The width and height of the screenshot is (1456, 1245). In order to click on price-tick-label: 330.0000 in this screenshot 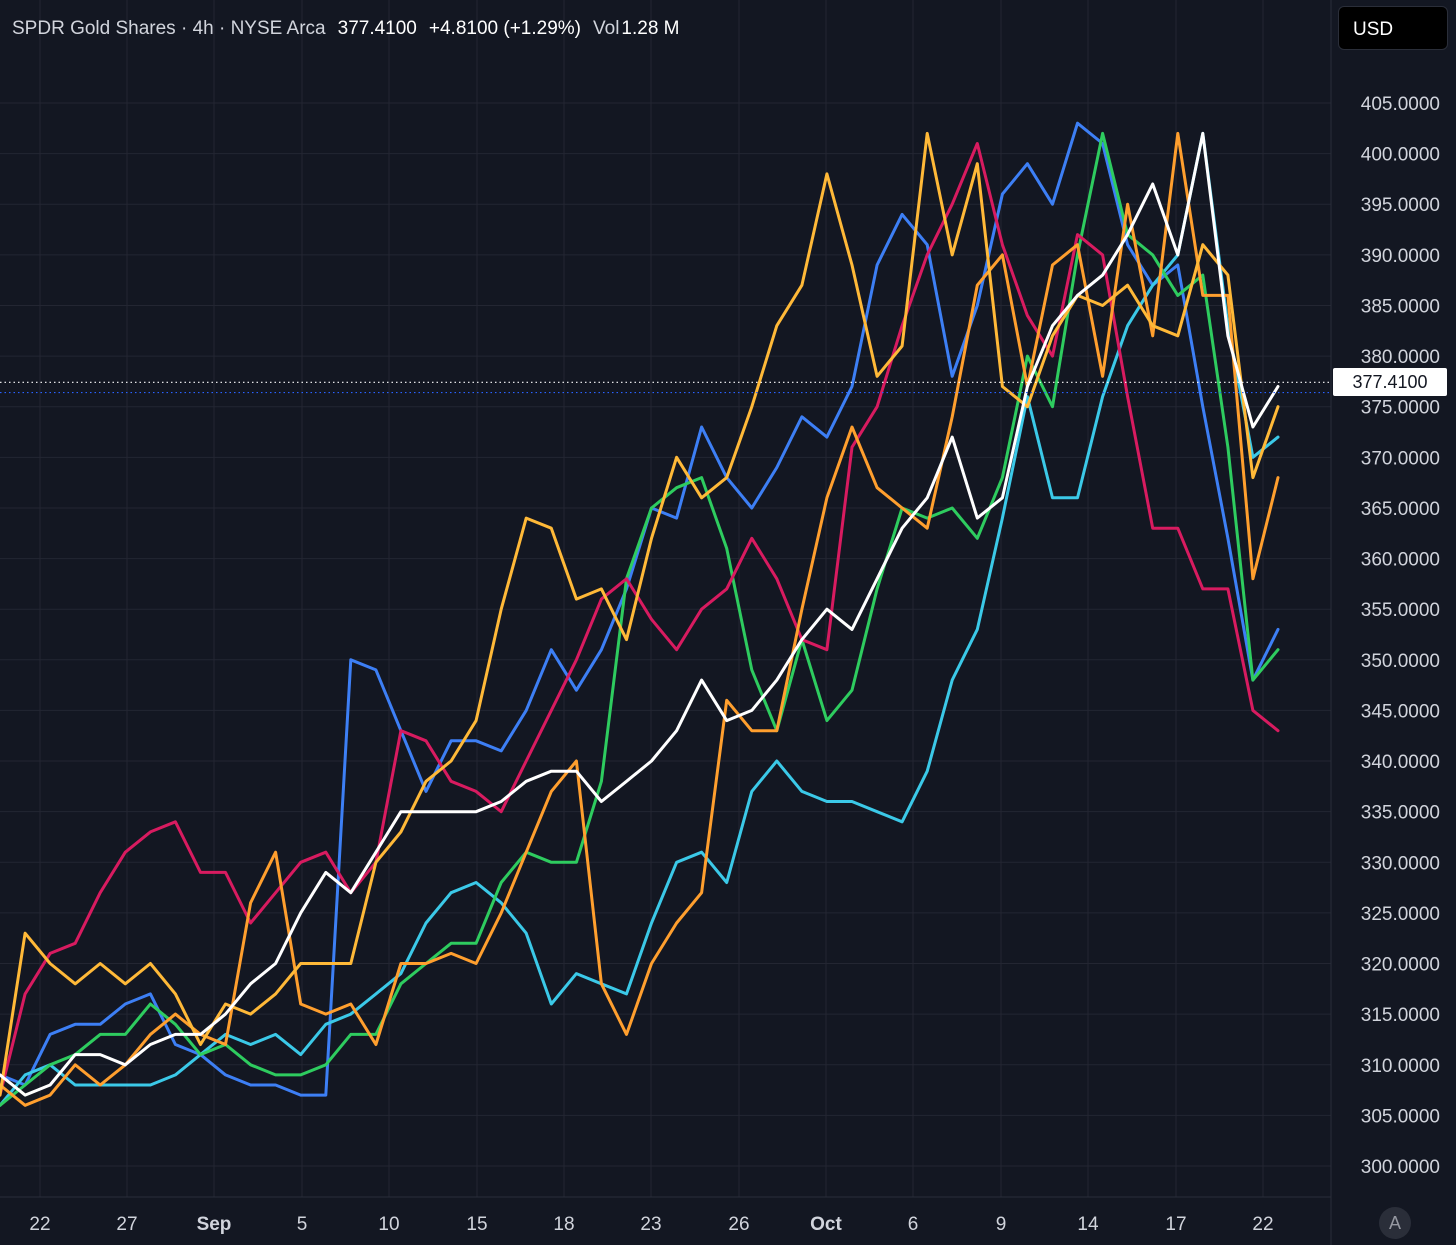, I will do `click(1400, 863)`.